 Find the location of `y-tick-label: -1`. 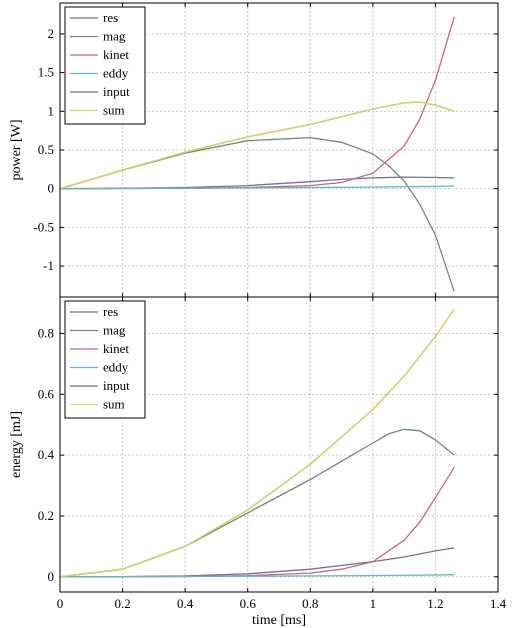

y-tick-label: -1 is located at coordinates (48, 265).